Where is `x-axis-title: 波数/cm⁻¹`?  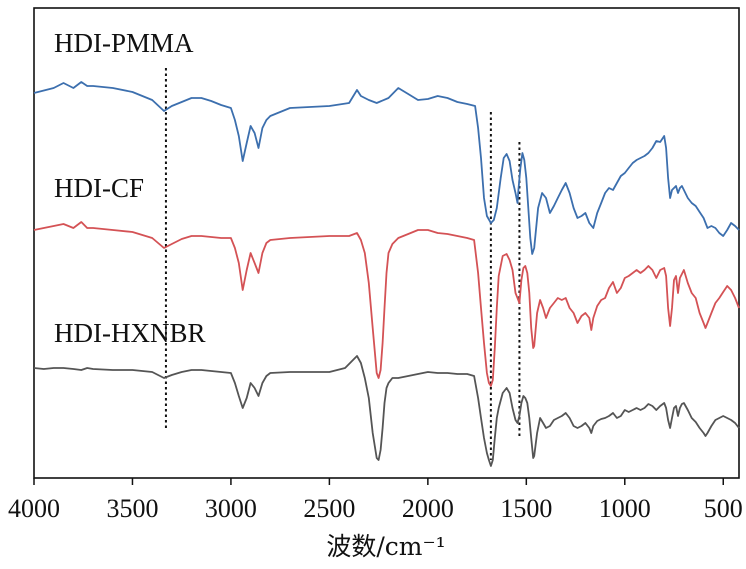
x-axis-title: 波数/cm⁻¹ is located at coordinates (385, 546).